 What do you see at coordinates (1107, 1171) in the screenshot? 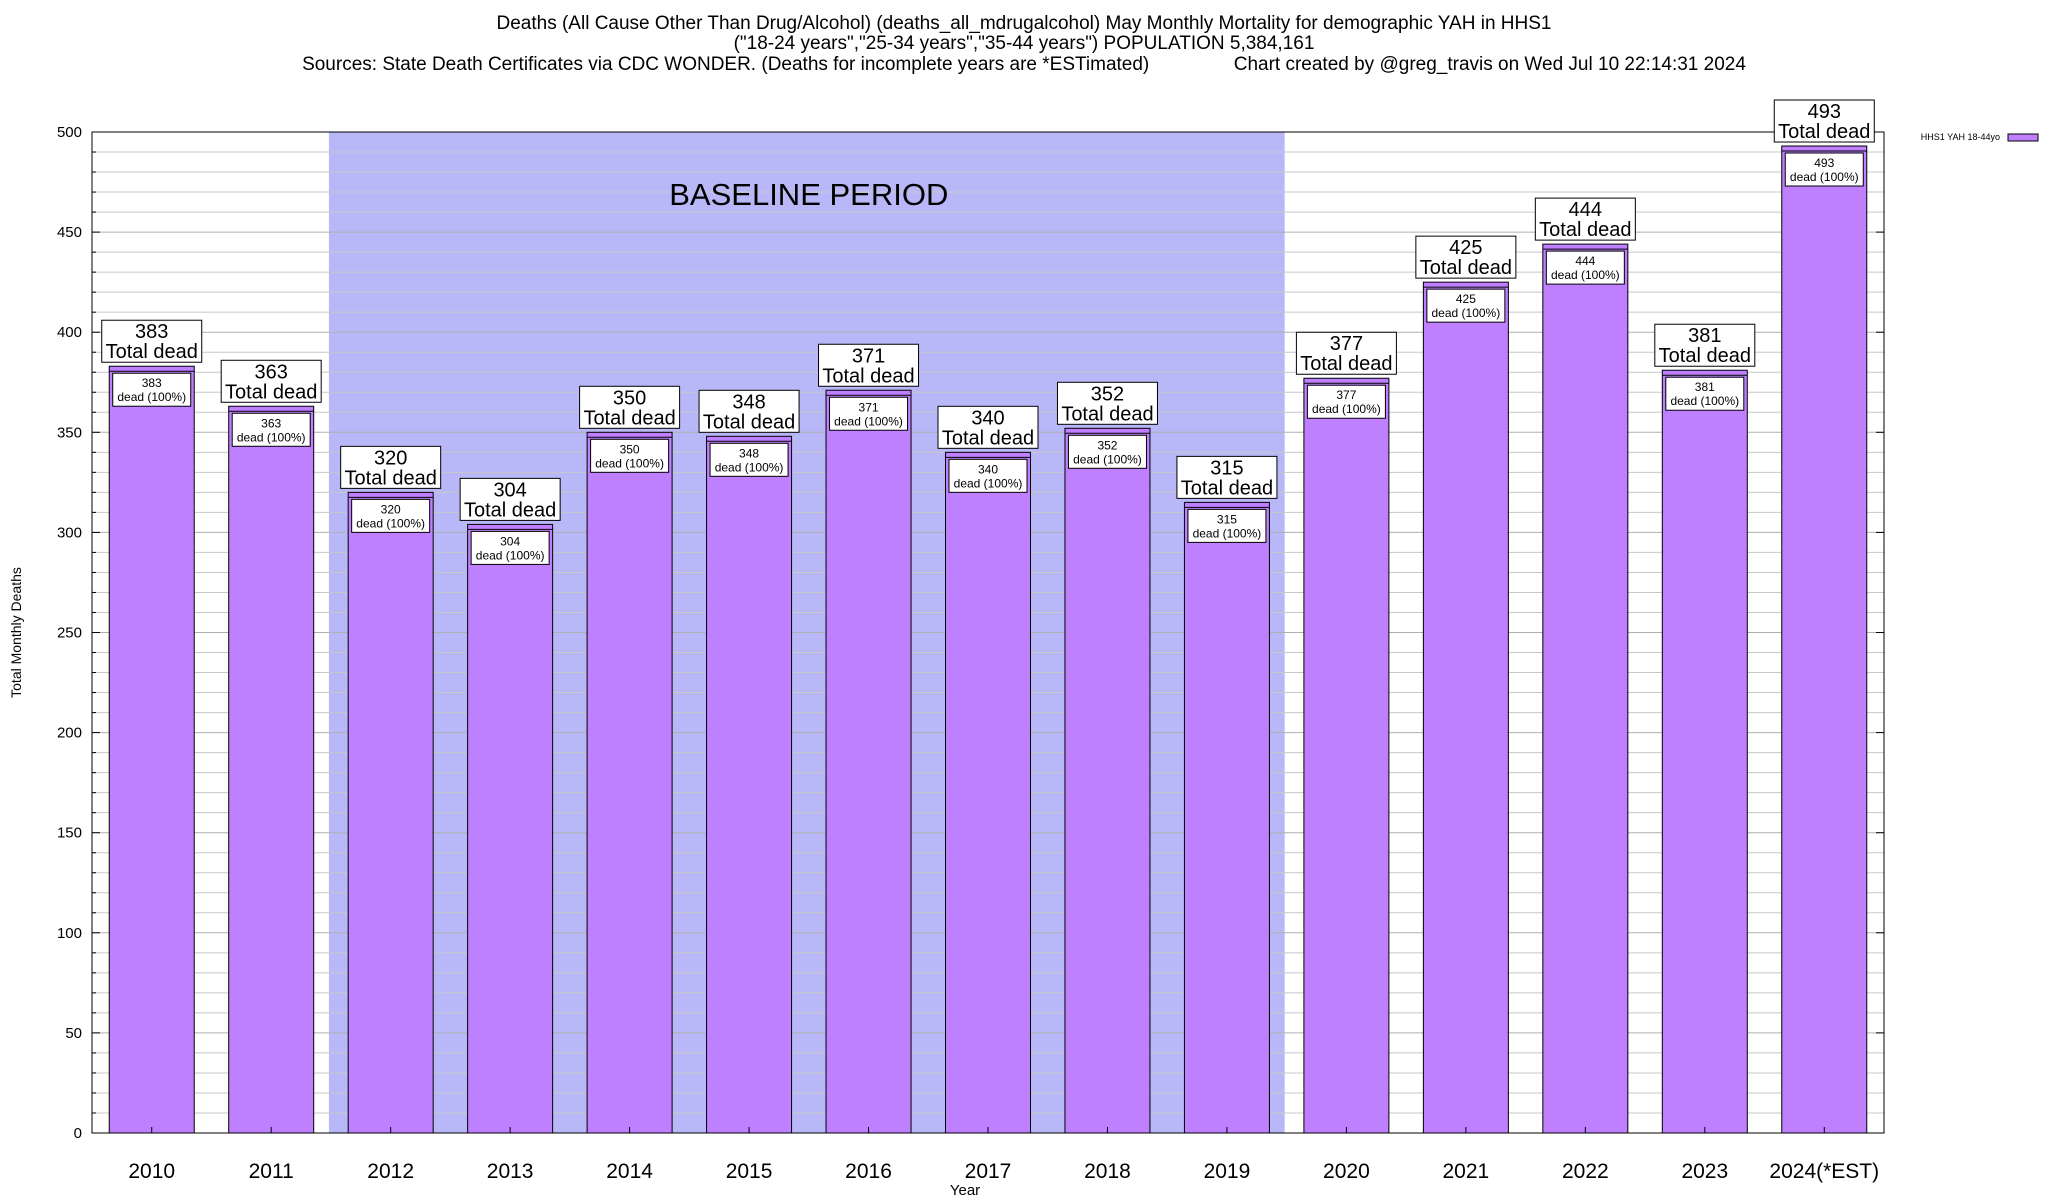
I see `x-tick-label: 2018` at bounding box center [1107, 1171].